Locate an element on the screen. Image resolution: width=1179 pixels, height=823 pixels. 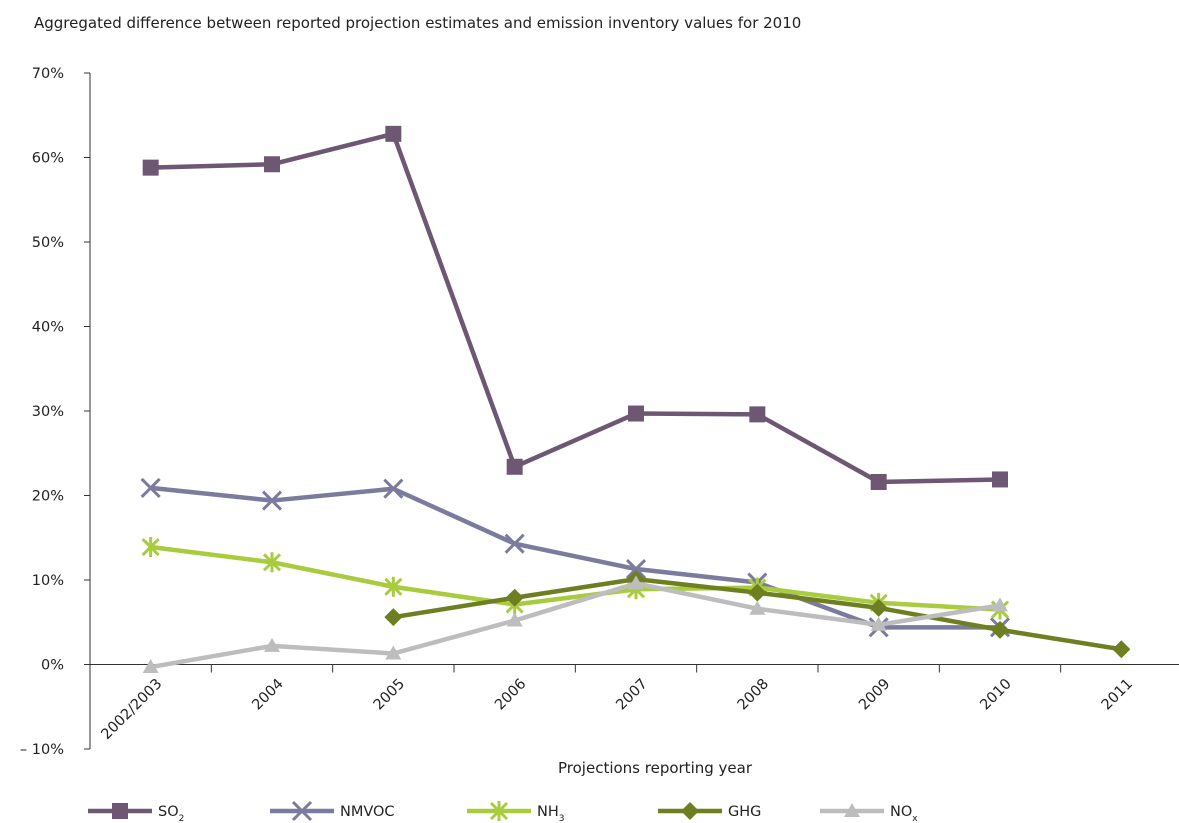
series-ghg is located at coordinates (757, 614).